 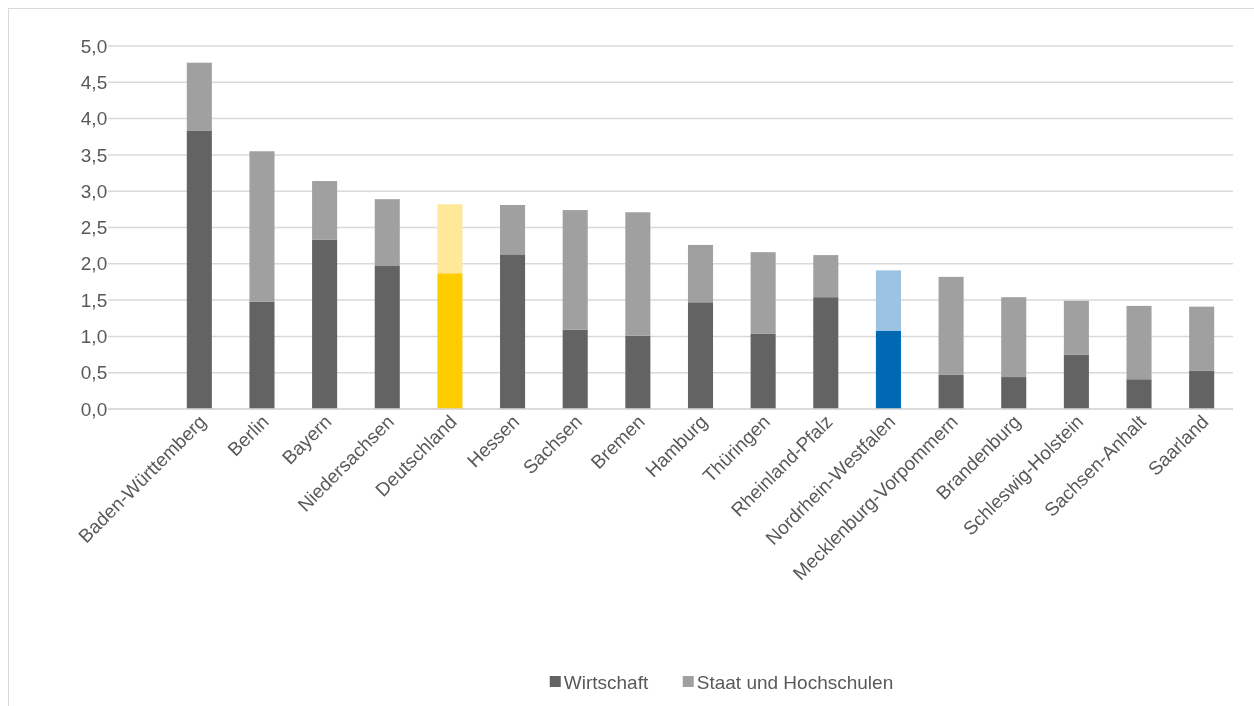 What do you see at coordinates (94, 409) in the screenshot?
I see `y-tick-label: 0,0` at bounding box center [94, 409].